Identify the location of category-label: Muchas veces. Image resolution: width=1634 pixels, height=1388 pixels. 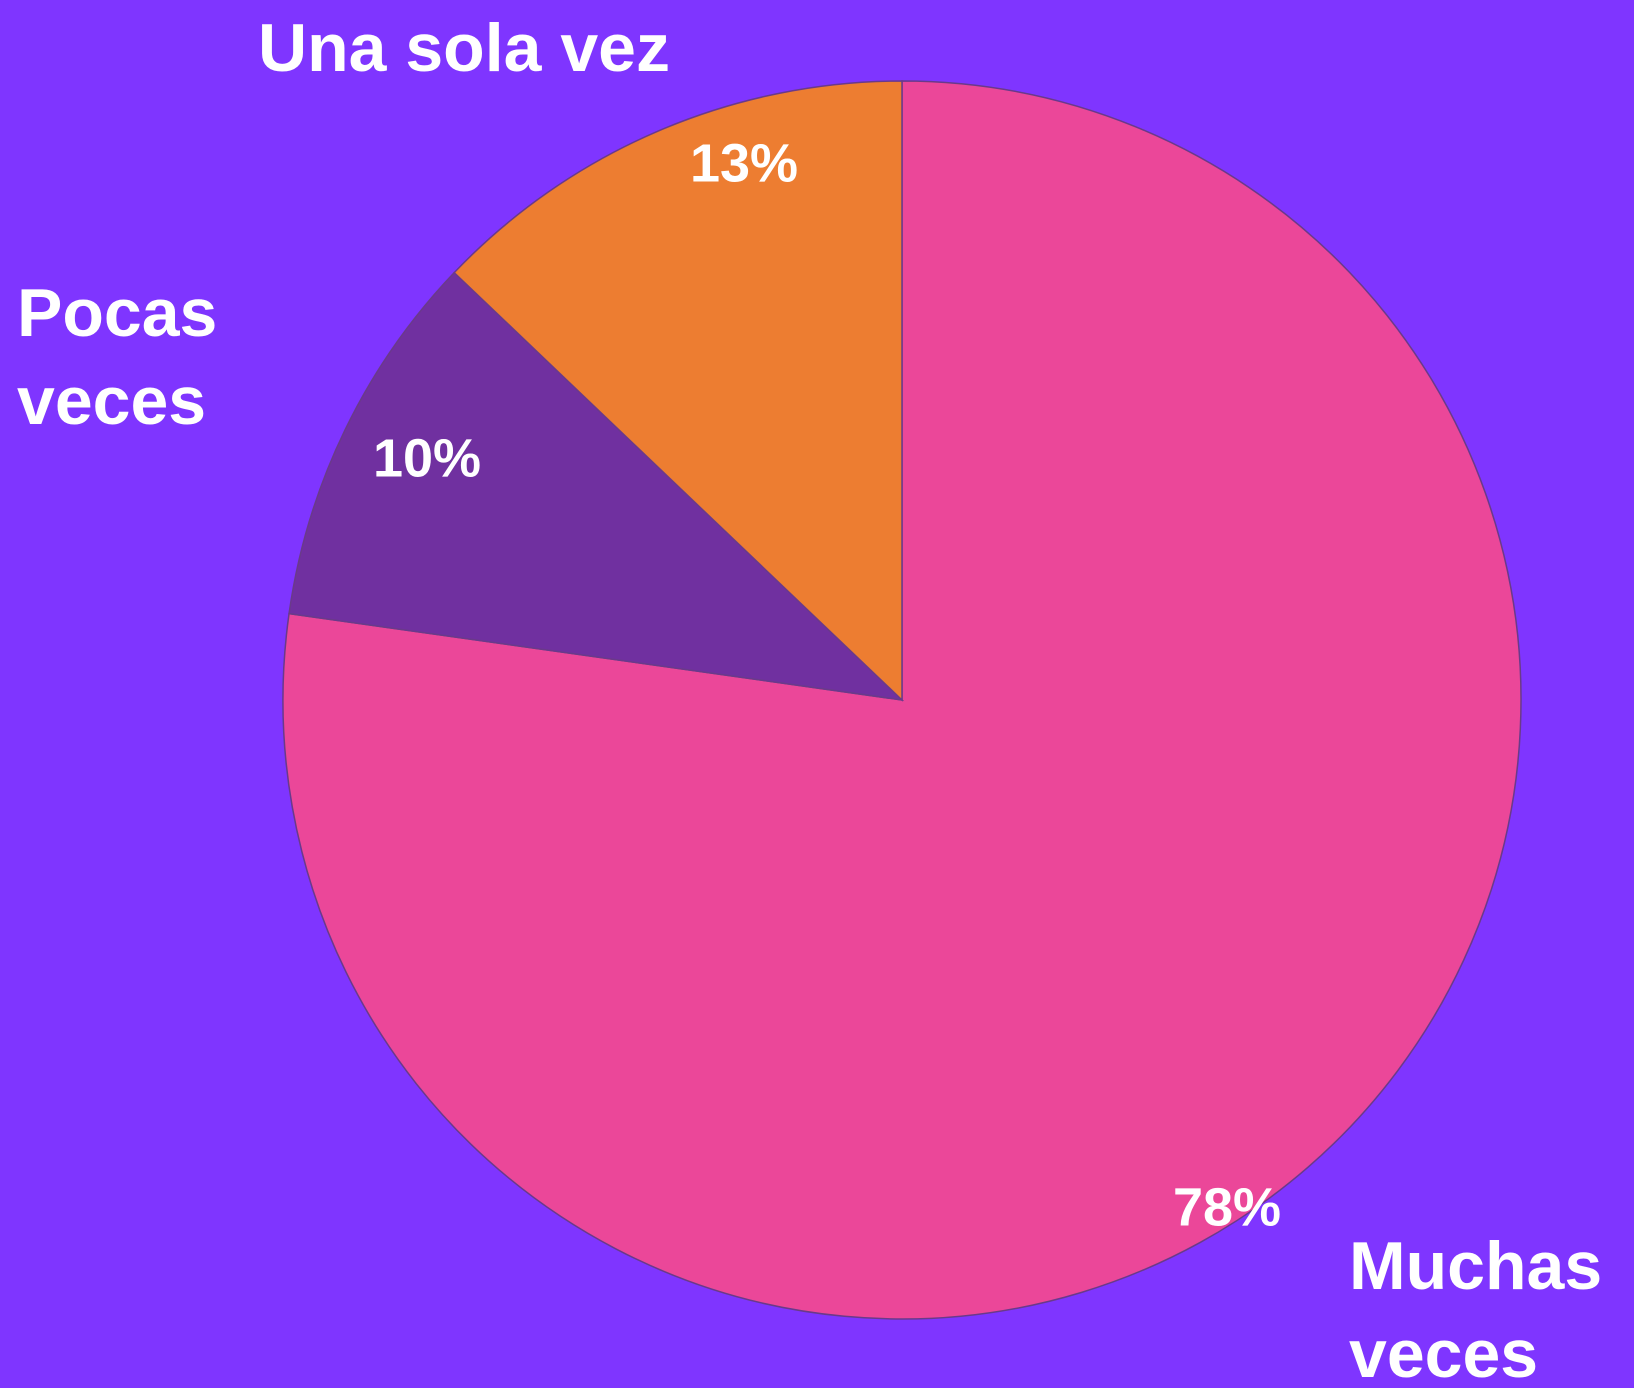
(1476, 1308).